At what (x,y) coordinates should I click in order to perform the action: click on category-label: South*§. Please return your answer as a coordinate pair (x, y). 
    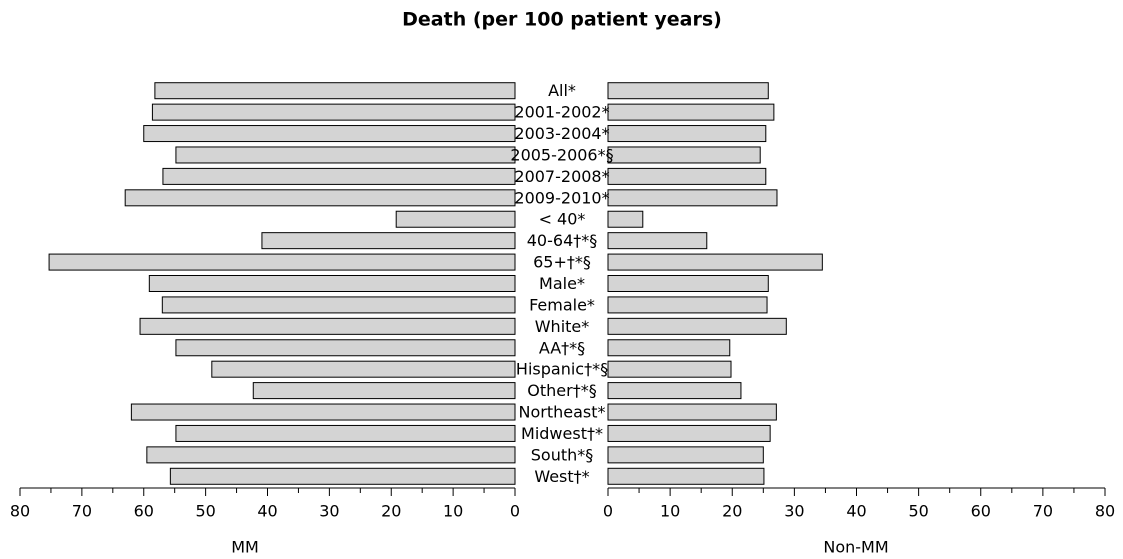
    Looking at the image, I should click on (562, 454).